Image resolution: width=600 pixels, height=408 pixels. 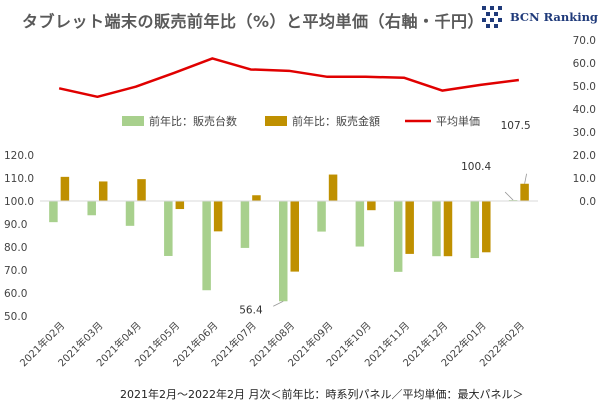 What do you see at coordinates (584, 87) in the screenshot?
I see `right-tick-label: 50.0` at bounding box center [584, 87].